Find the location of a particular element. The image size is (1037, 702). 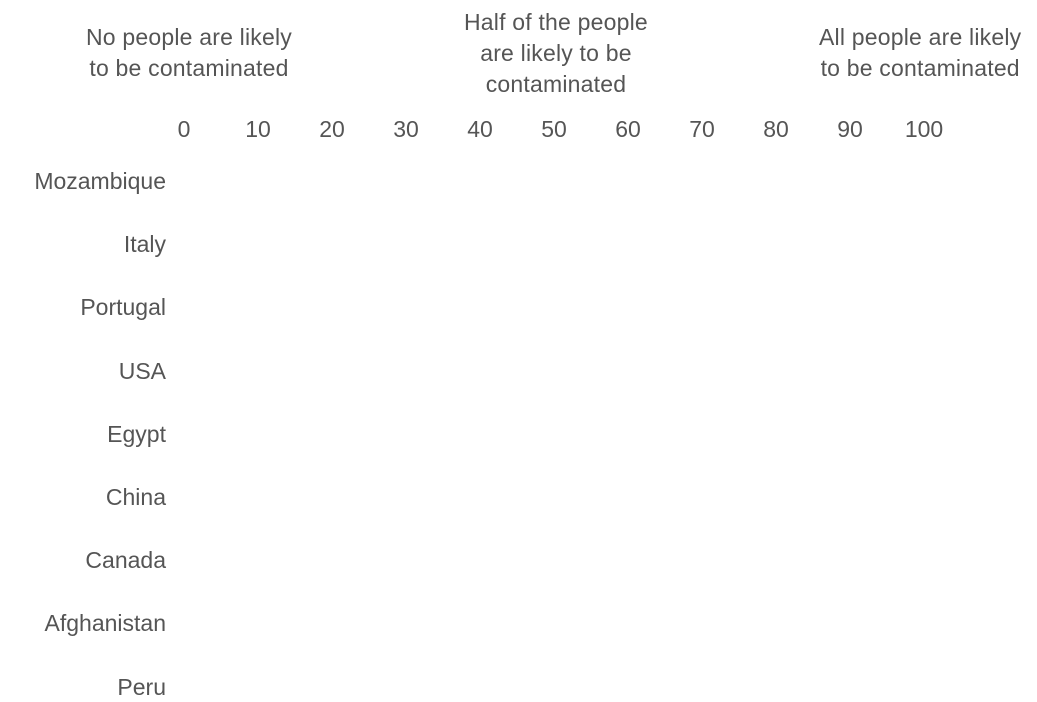

category-label: Egypt is located at coordinates (136, 433).